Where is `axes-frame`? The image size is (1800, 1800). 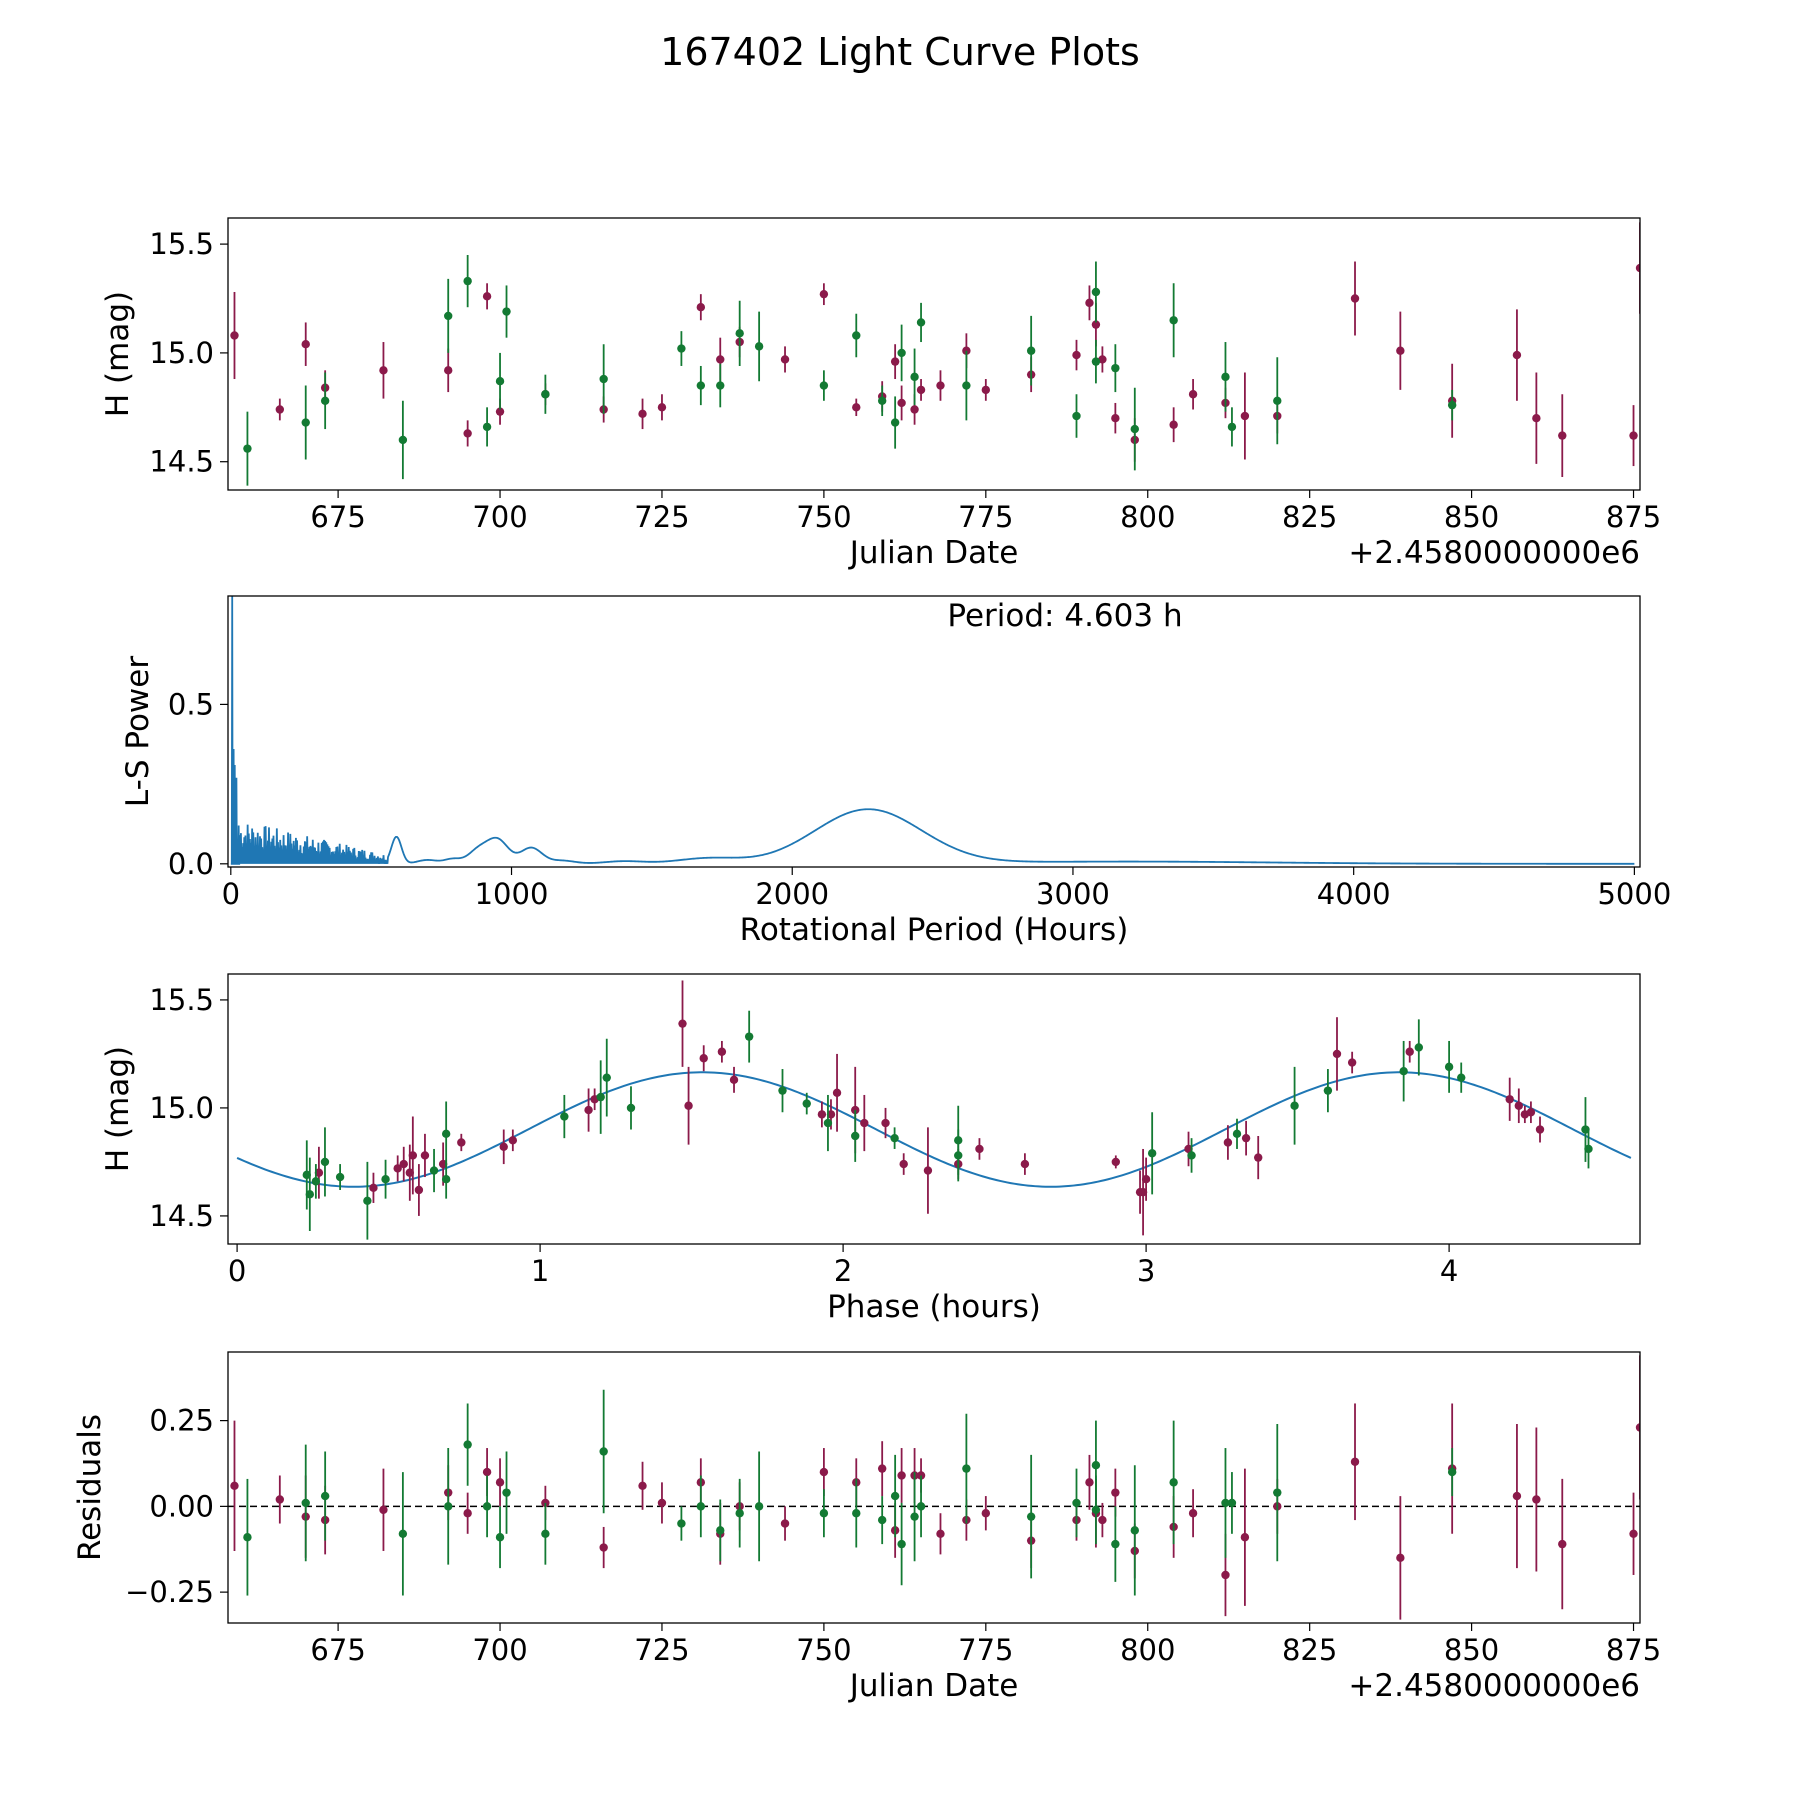 axes-frame is located at coordinates (934, 354).